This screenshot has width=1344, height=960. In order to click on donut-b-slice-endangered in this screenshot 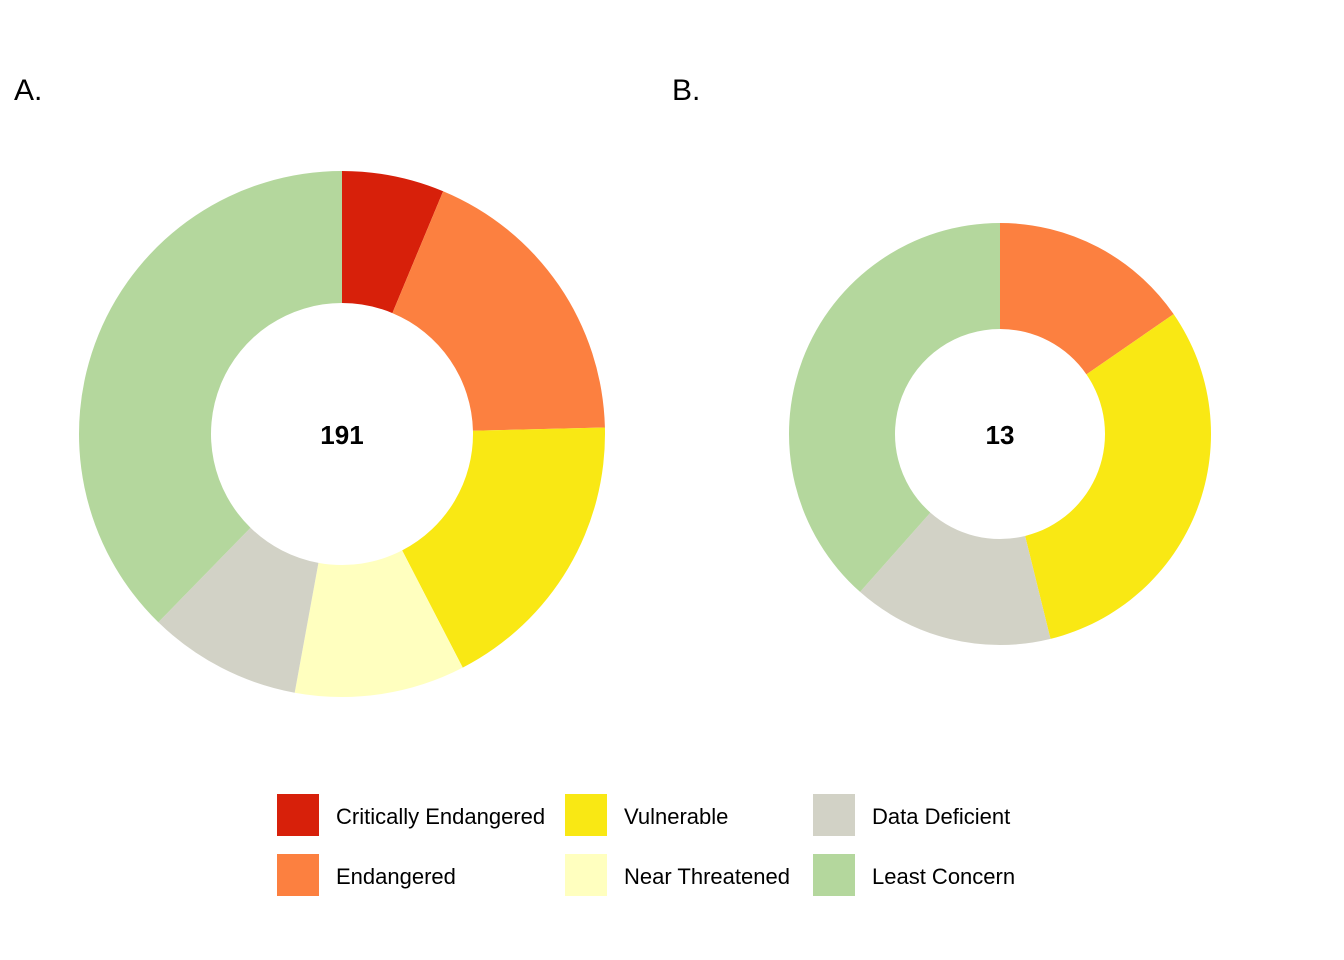, I will do `click(1087, 299)`.